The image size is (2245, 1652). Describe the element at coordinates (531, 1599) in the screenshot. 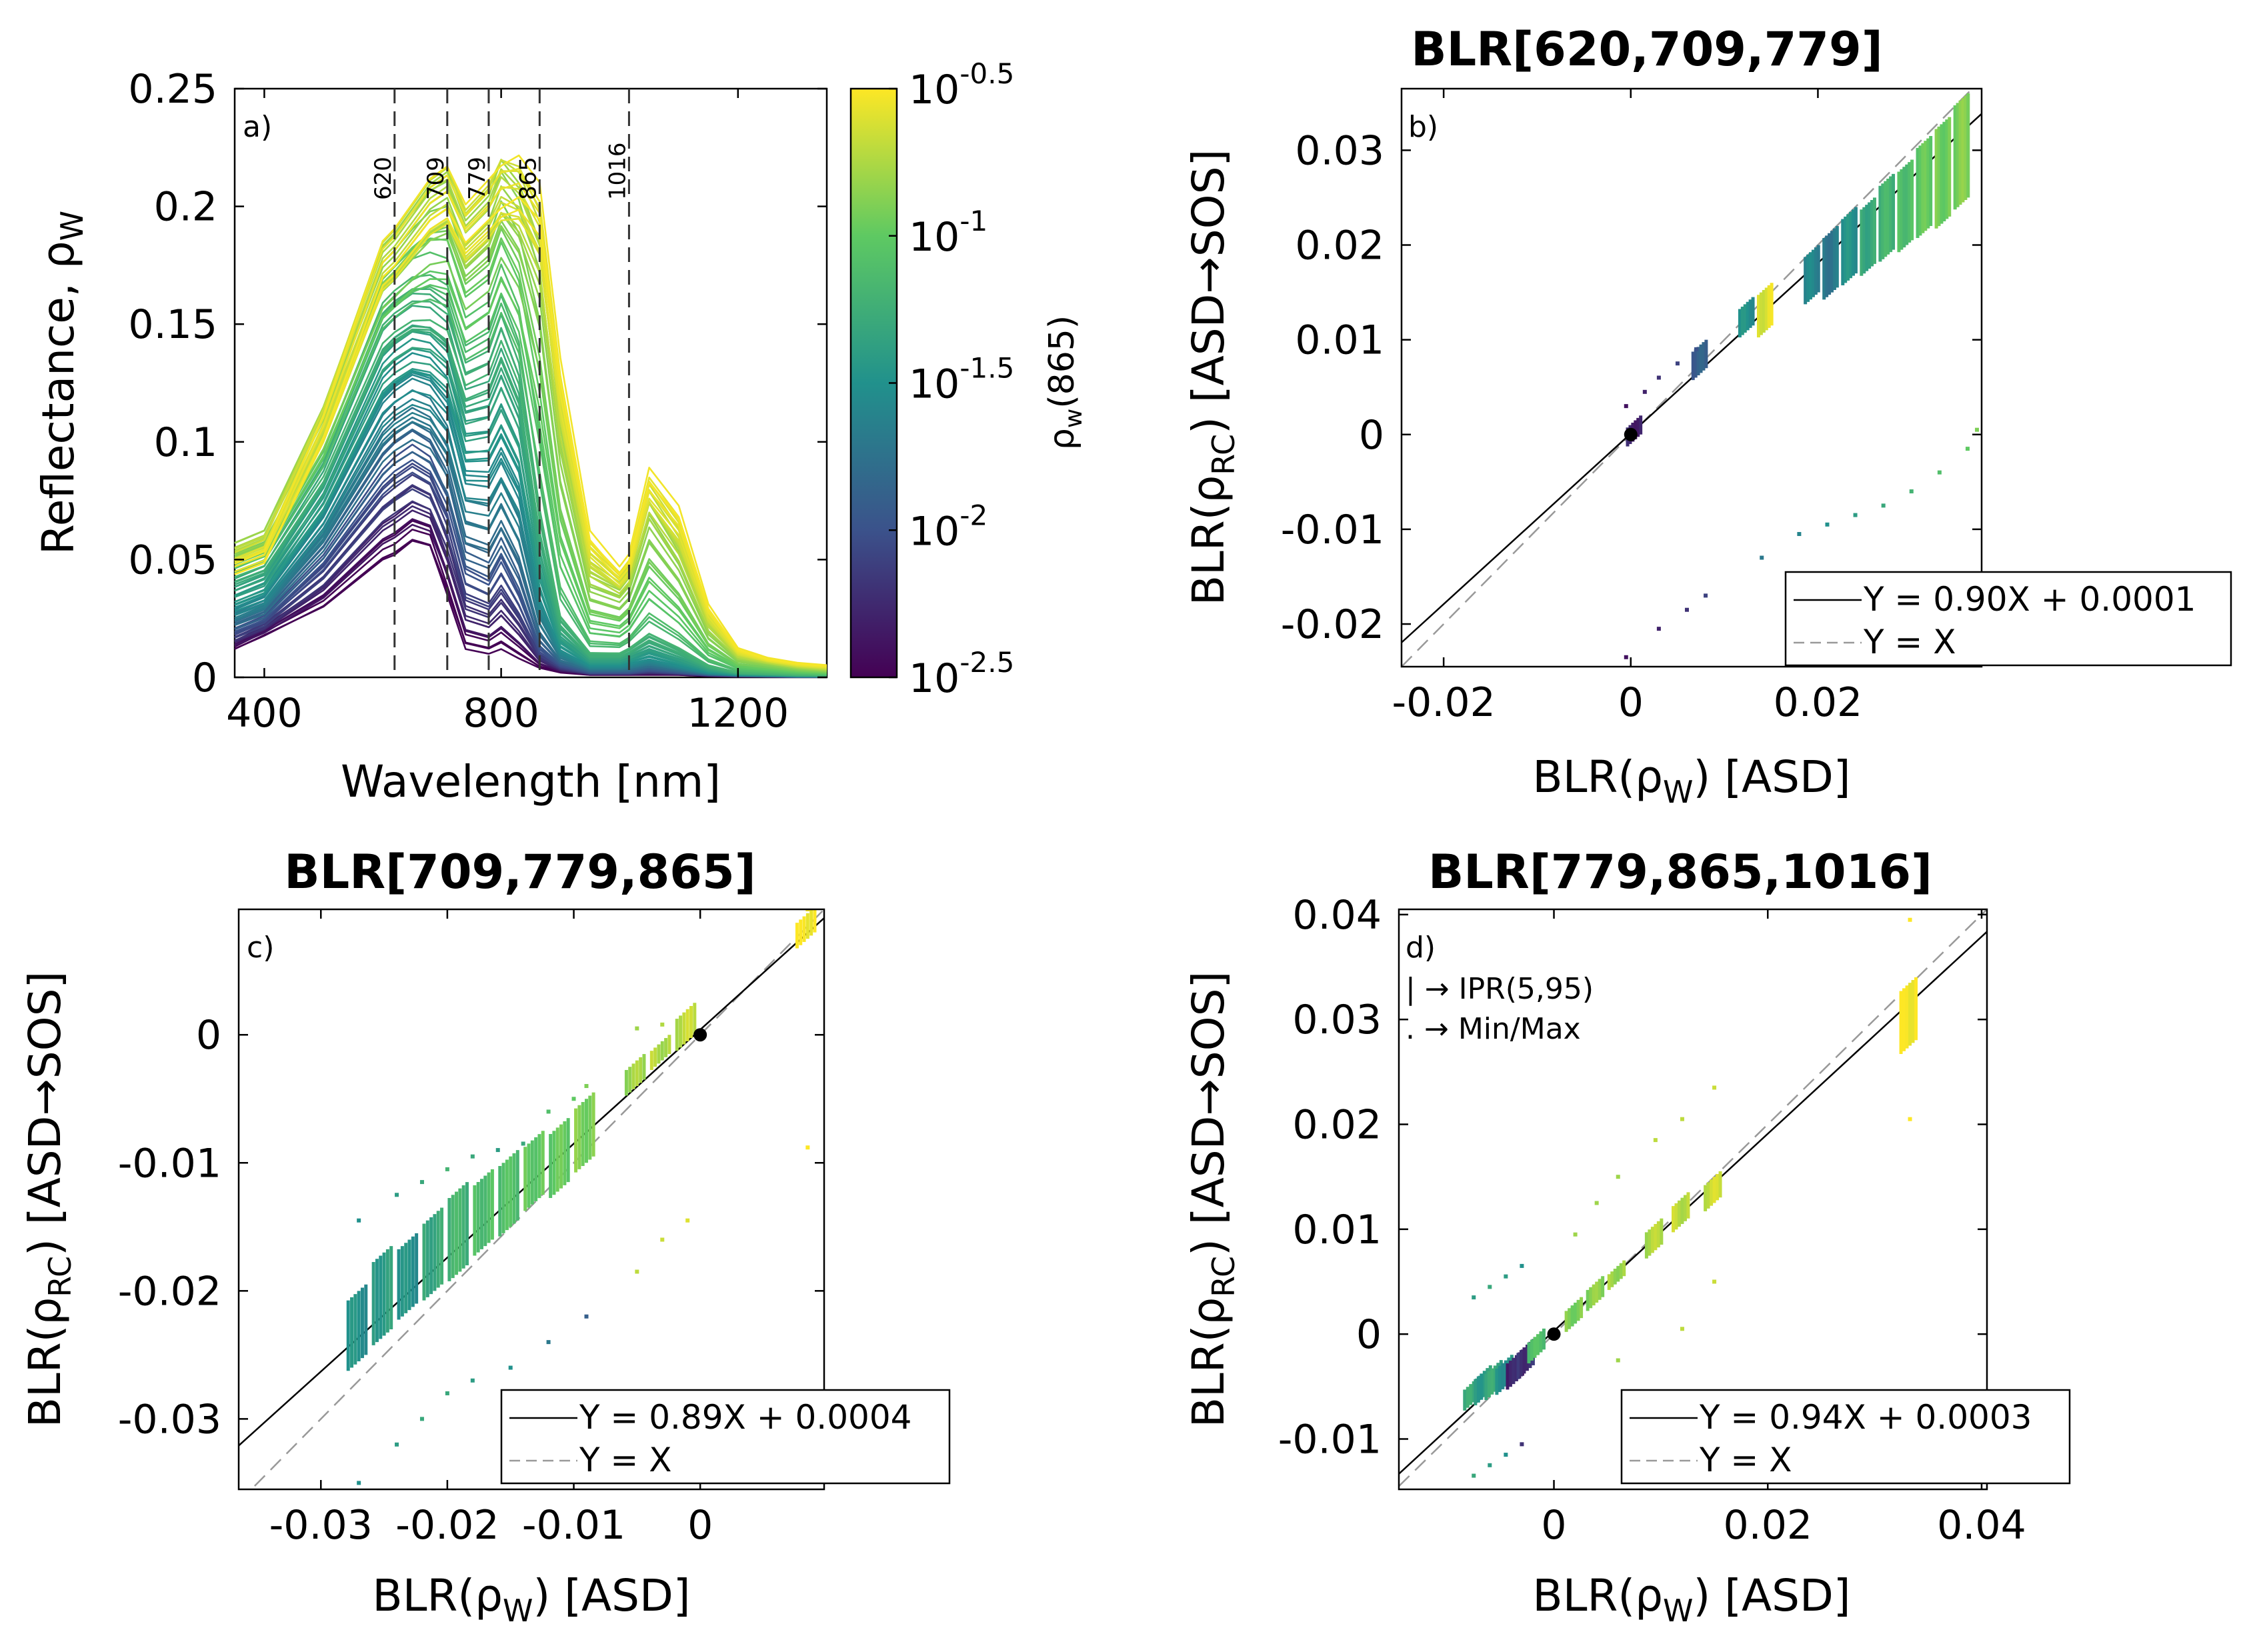

I see `panel-c-x-axis-label: BLR(ρW) [ASD]` at that location.